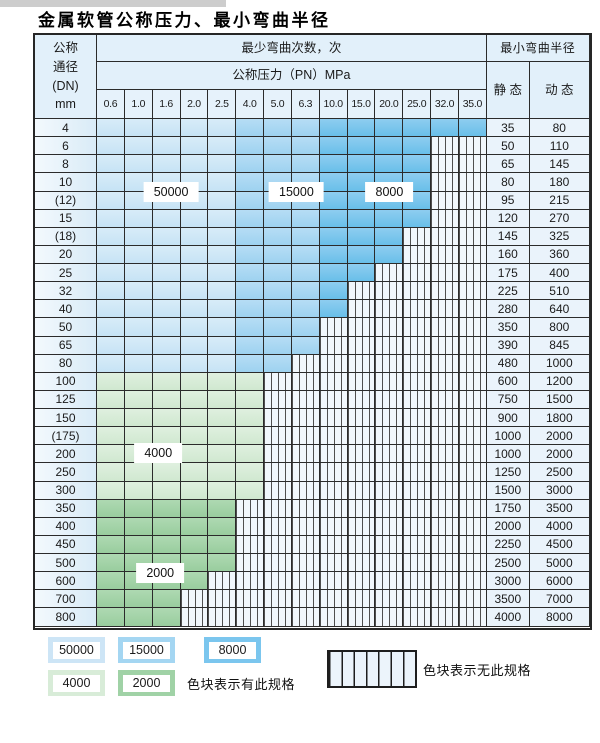 This screenshot has height=743, width=600. I want to click on dynamic-radius-value: 800, so click(559, 327).